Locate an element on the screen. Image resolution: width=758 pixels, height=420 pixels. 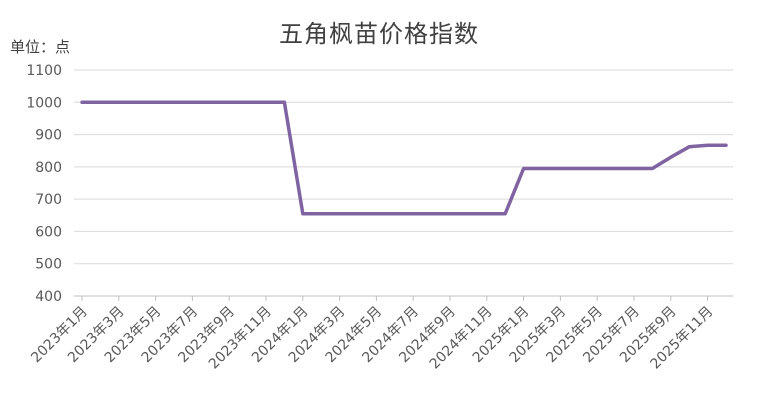
y-tick-label: 800 is located at coordinates (48, 168).